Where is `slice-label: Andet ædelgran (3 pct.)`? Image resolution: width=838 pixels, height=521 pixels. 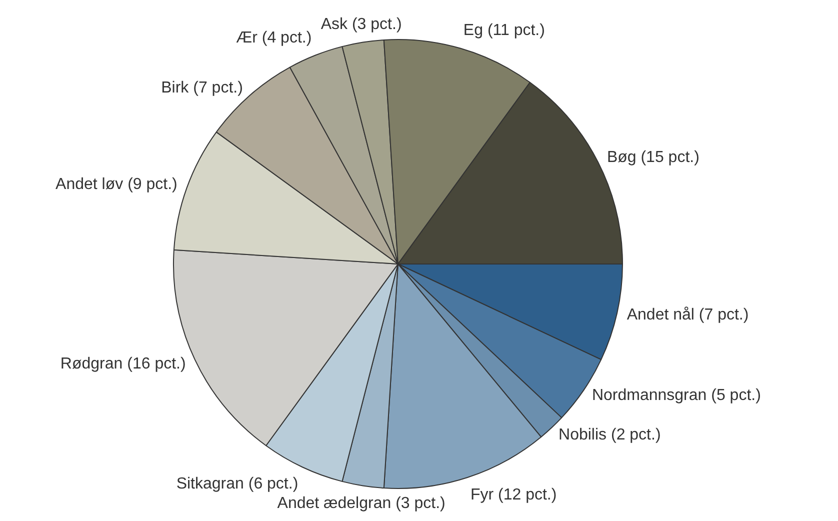
slice-label: Andet ædelgran (3 pct.) is located at coordinates (361, 503).